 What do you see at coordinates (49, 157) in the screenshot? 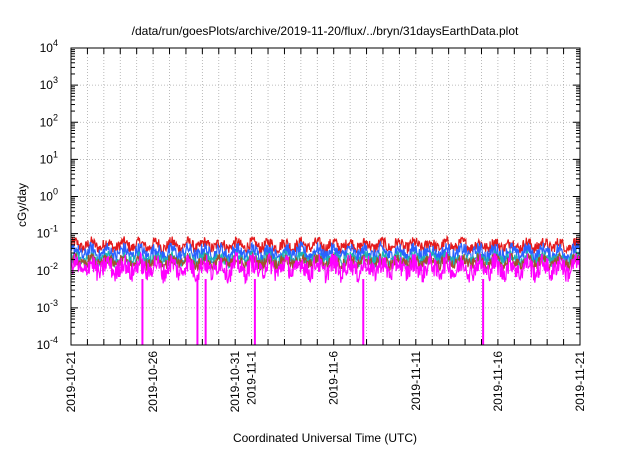
I see `y-tick-label: 10¹` at bounding box center [49, 157].